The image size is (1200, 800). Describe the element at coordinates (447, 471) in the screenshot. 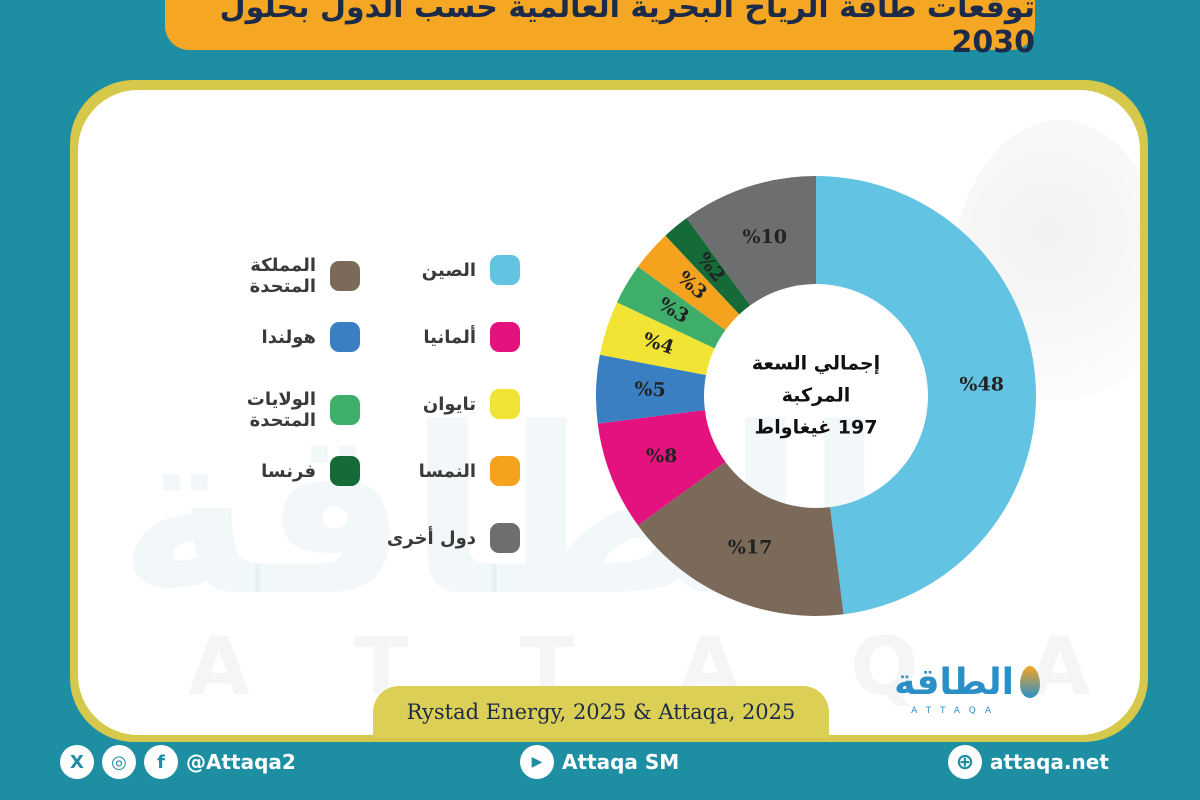

I see `legend-label: النمسا` at that location.